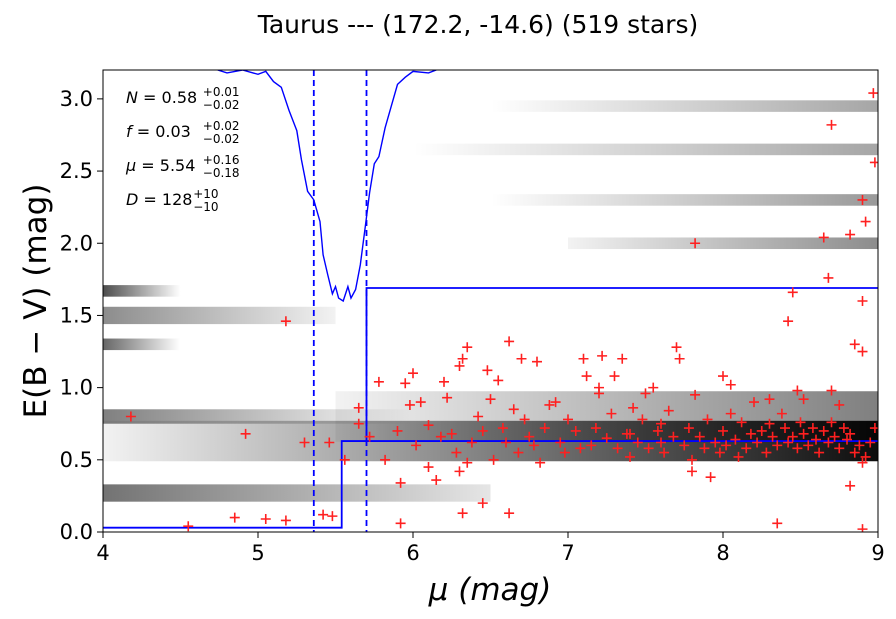 This screenshot has width=896, height=619. Describe the element at coordinates (76, 99) in the screenshot. I see `y-tick-label: 3.0` at that location.